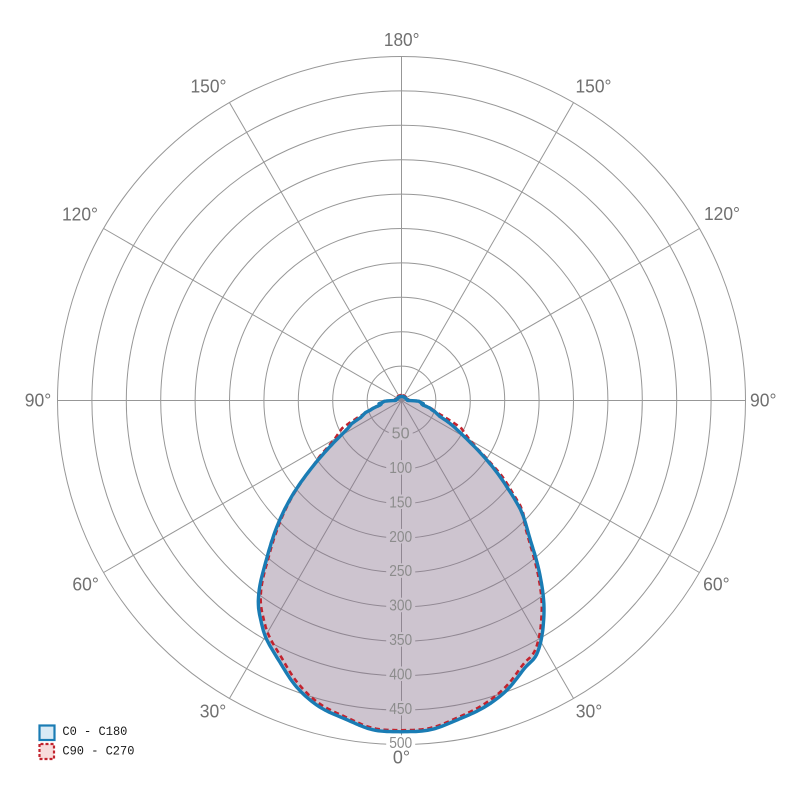 This screenshot has width=802, height=802. Describe the element at coordinates (400, 468) in the screenshot. I see `svg-text: 100` at that location.